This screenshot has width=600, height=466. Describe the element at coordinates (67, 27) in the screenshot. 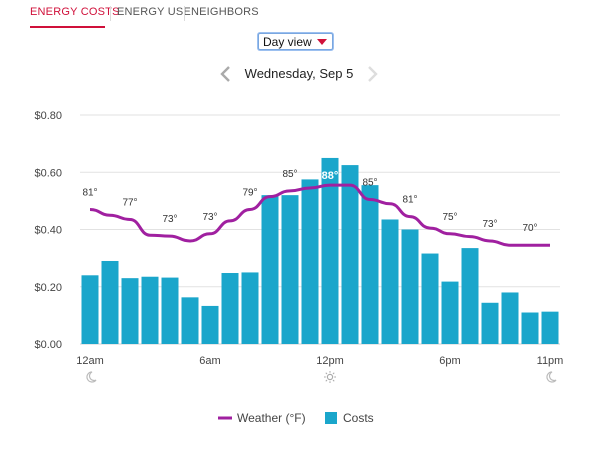

I see `active-tab-indicator` at that location.